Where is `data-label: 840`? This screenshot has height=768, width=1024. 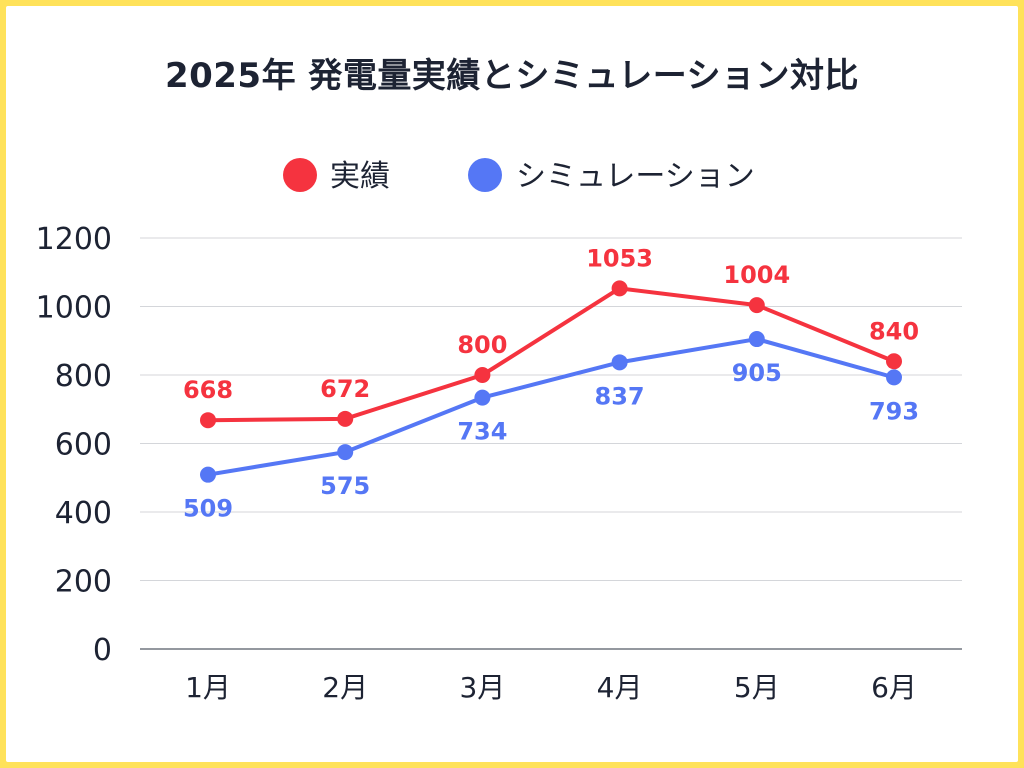 data-label: 840 is located at coordinates (894, 331).